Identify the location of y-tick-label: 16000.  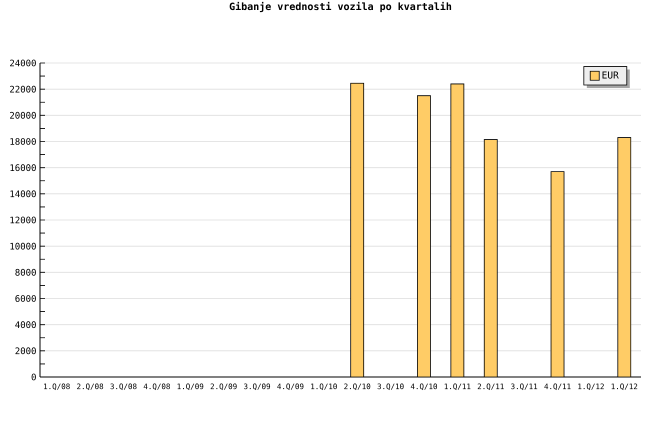
(23, 168).